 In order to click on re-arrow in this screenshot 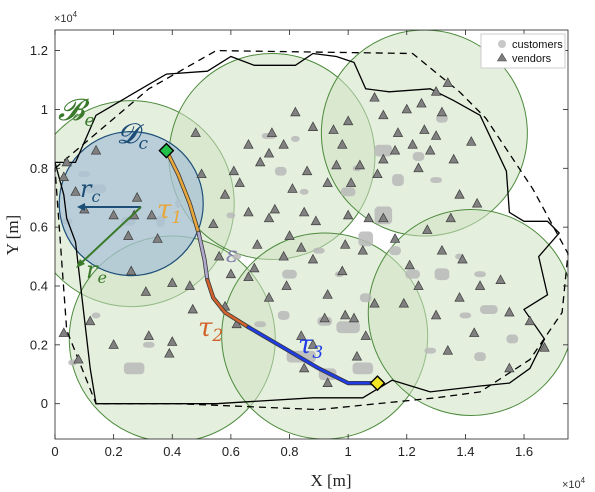, I will do `click(110, 236)`.